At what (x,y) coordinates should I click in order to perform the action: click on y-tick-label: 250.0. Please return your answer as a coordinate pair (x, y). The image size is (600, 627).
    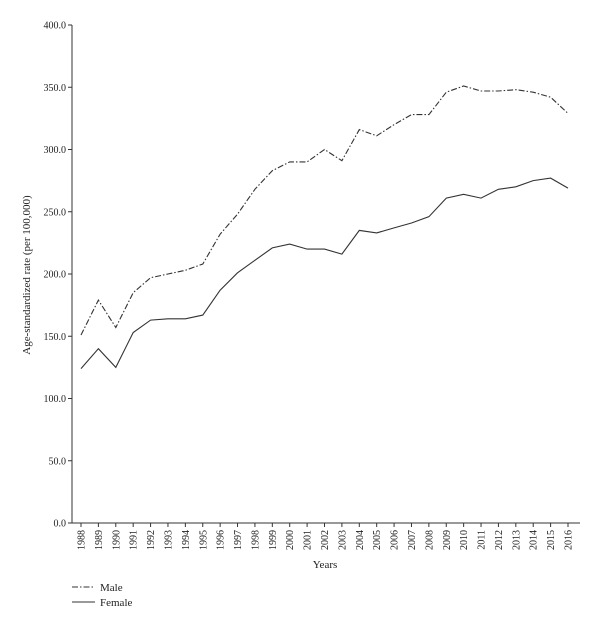
    Looking at the image, I should click on (55, 212).